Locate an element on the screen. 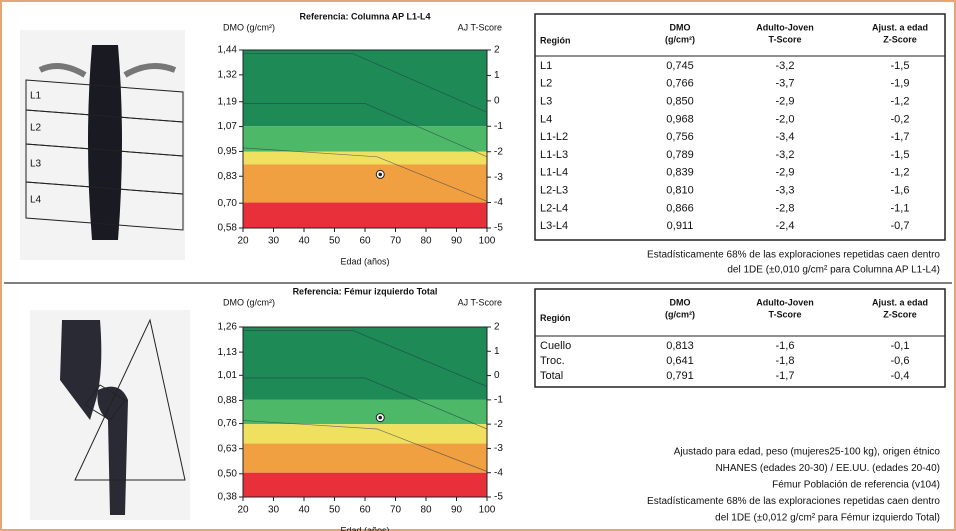  chart-title: Referencia: Fémur izquierdo Total is located at coordinates (365, 291).